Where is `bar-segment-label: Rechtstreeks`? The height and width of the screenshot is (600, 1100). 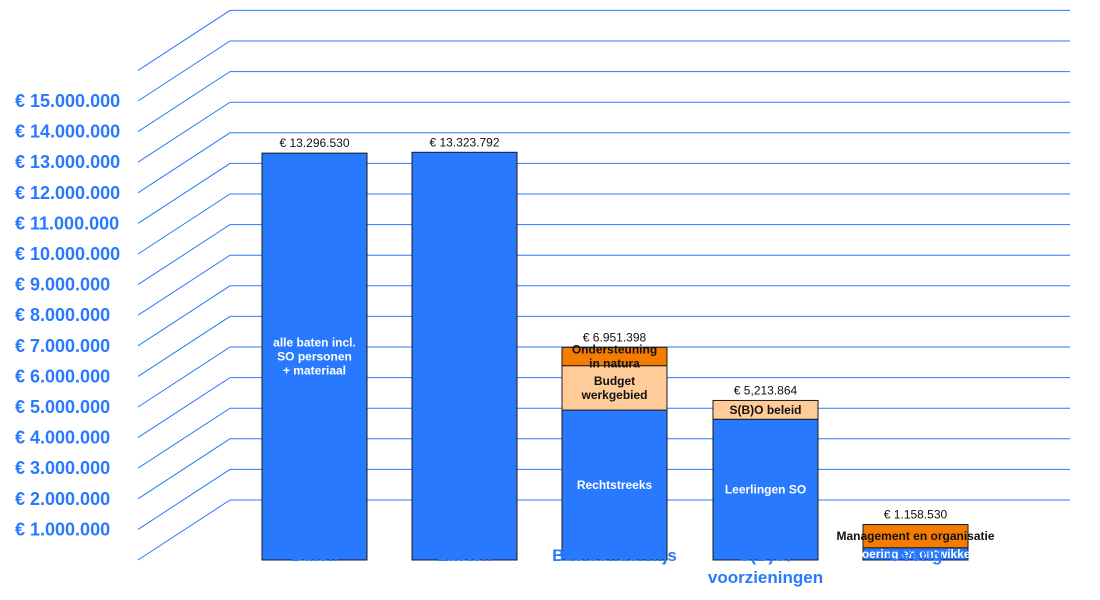
bar-segment-label: Rechtstreeks is located at coordinates (615, 485).